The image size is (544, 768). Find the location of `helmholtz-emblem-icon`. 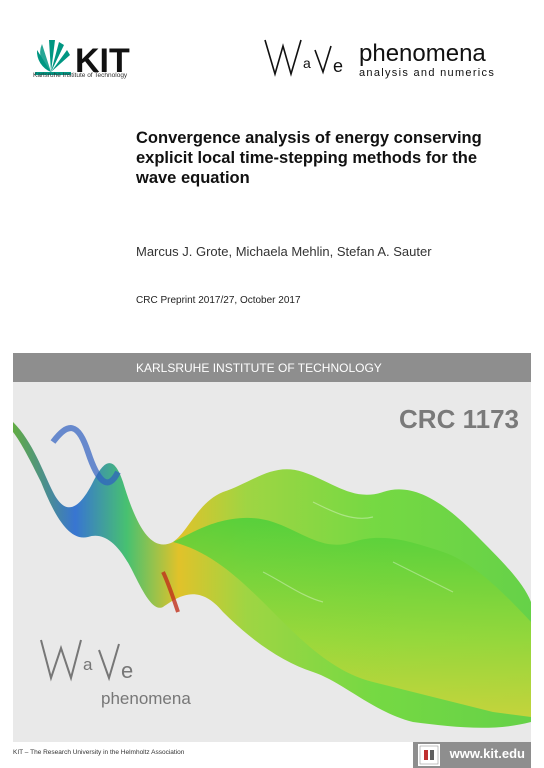

helmholtz-emblem-icon is located at coordinates (429, 755).